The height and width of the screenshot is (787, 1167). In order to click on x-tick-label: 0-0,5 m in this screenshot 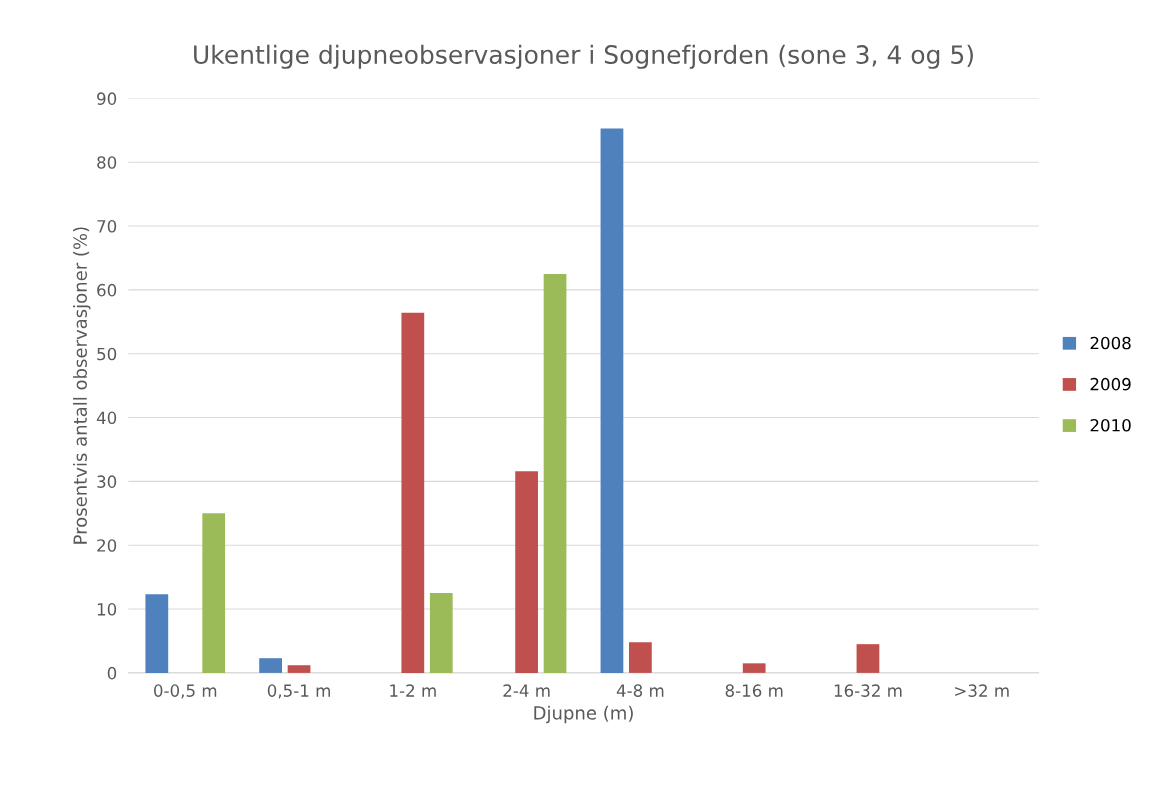, I will do `click(185, 691)`.